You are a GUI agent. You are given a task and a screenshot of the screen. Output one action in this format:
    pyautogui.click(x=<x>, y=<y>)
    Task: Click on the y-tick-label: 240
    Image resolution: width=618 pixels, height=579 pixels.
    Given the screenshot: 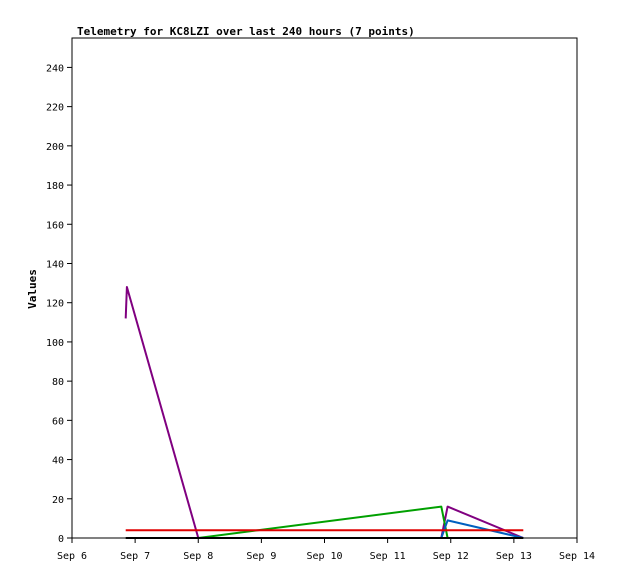 What is the action you would take?
    pyautogui.click(x=55, y=68)
    